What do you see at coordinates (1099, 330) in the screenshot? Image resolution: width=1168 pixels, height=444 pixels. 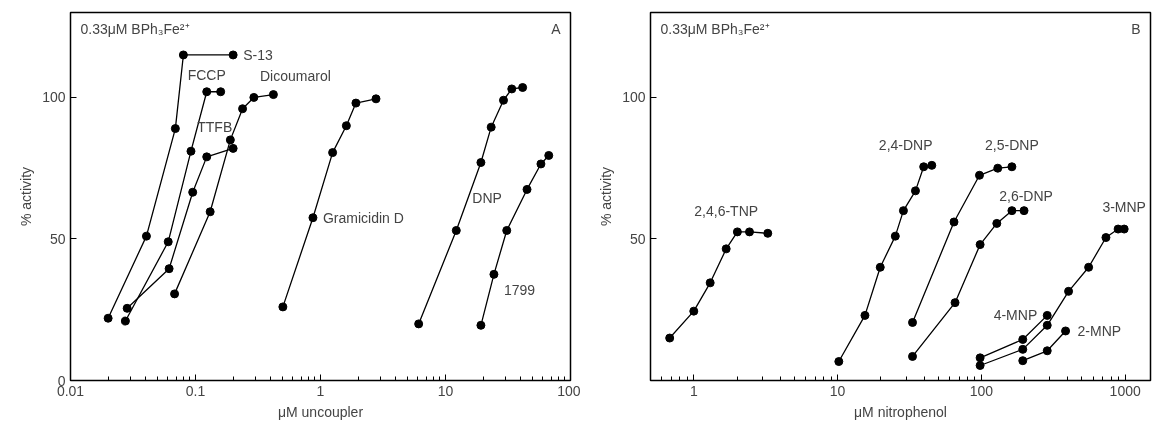 I see `series-label: 2-MNP` at bounding box center [1099, 330].